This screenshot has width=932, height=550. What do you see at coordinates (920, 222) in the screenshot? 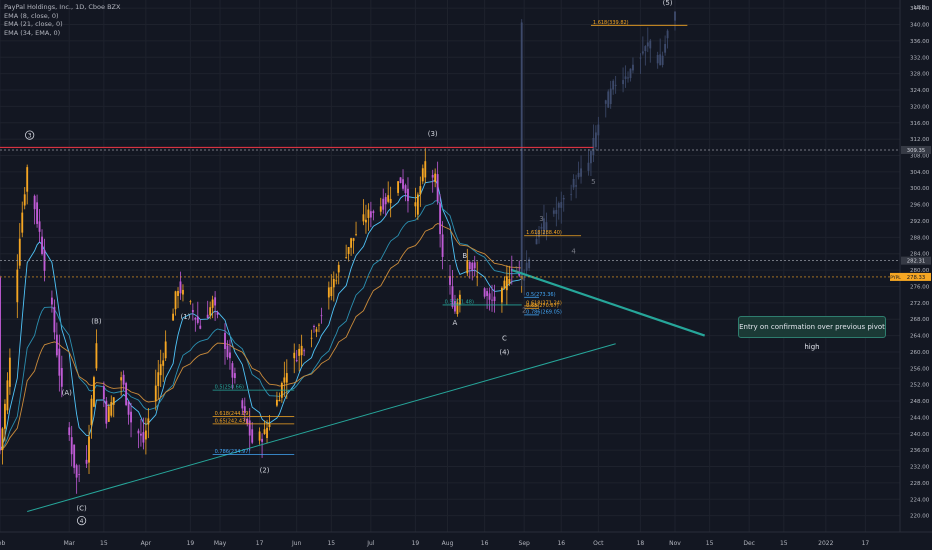
I see `price-tick-label: 292.00` at bounding box center [920, 222].